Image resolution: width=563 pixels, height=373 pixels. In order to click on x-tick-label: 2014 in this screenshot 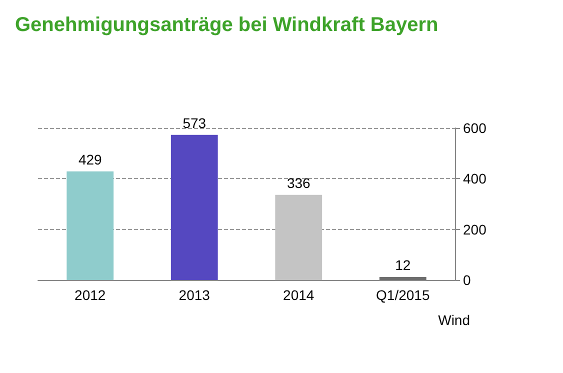, I will do `click(298, 295)`.